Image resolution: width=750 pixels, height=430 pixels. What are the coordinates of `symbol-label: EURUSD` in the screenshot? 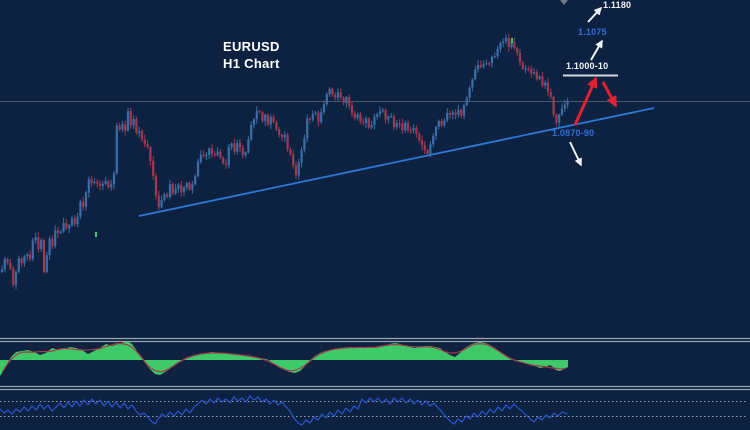 It's located at (251, 46).